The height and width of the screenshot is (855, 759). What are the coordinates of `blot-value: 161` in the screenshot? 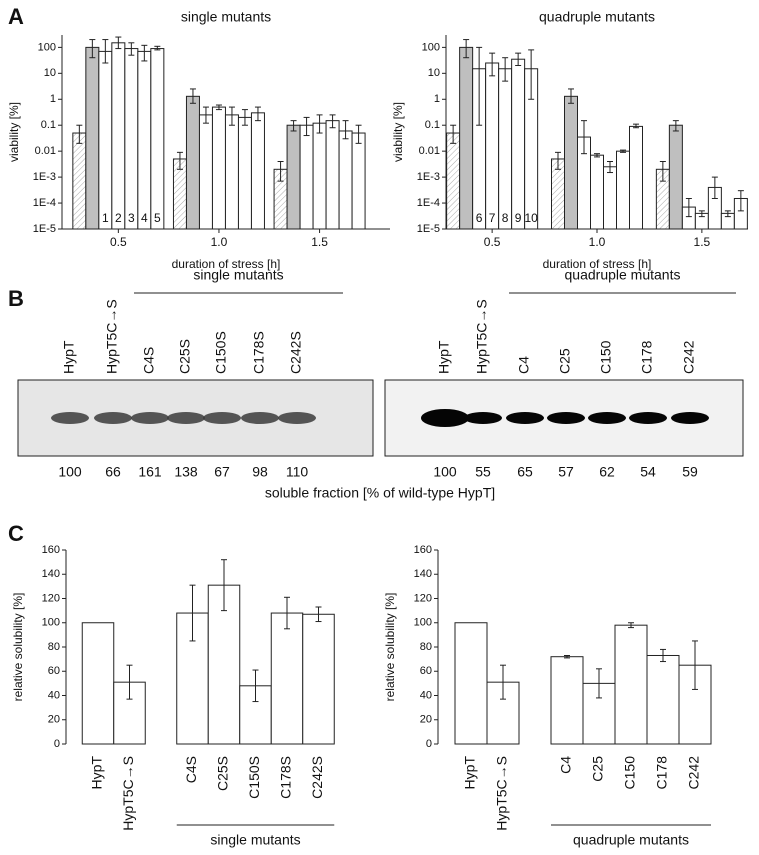 It's located at (150, 472).